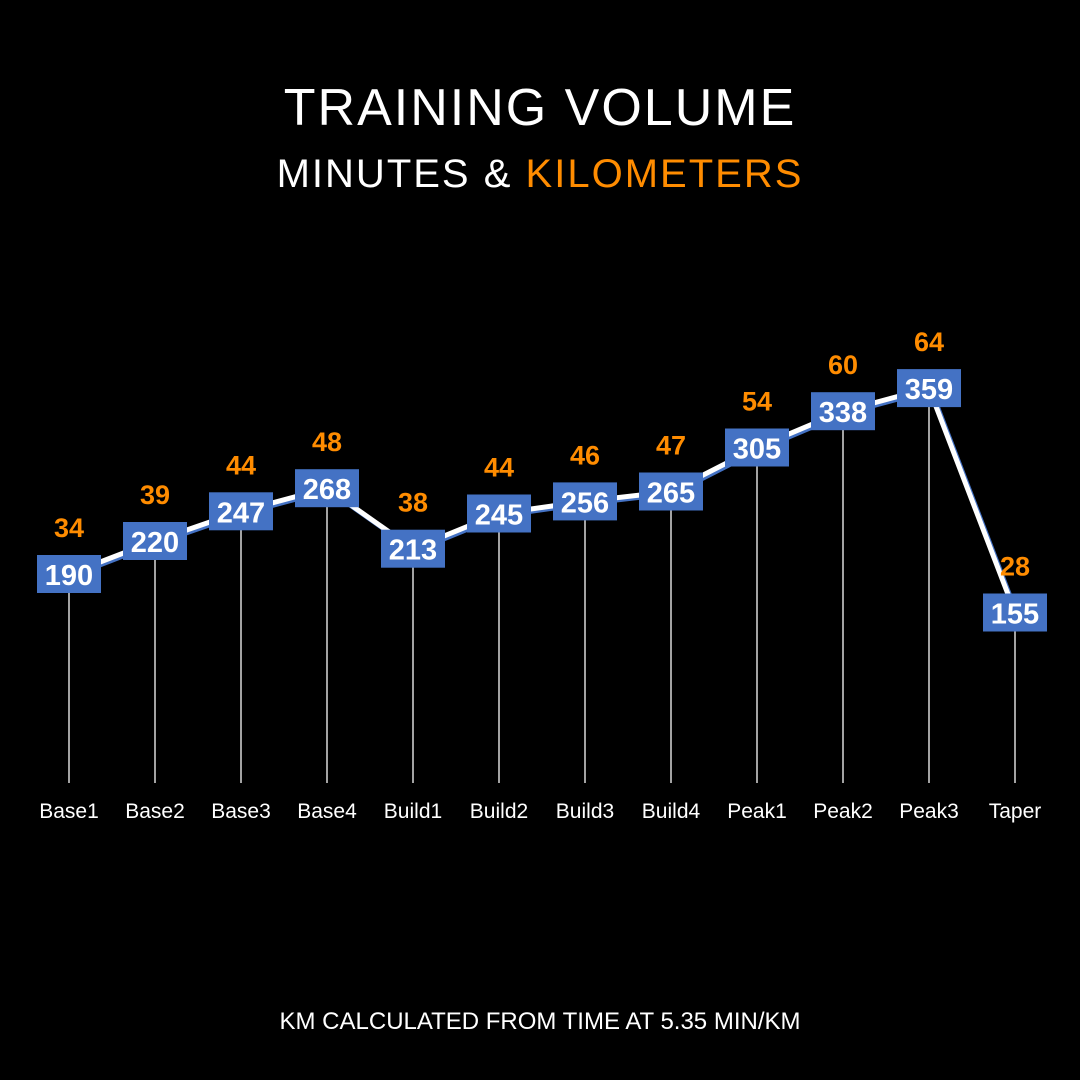 This screenshot has height=1080, width=1080. I want to click on x-tick-label: Base2, so click(155, 811).